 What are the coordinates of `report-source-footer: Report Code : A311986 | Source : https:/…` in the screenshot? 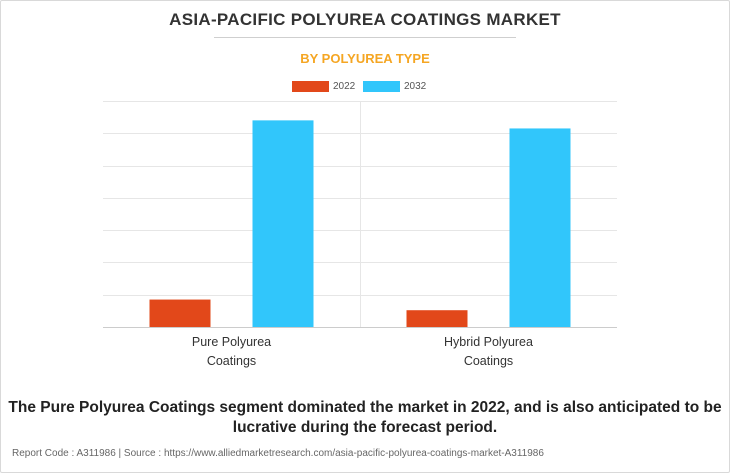 It's located at (278, 453).